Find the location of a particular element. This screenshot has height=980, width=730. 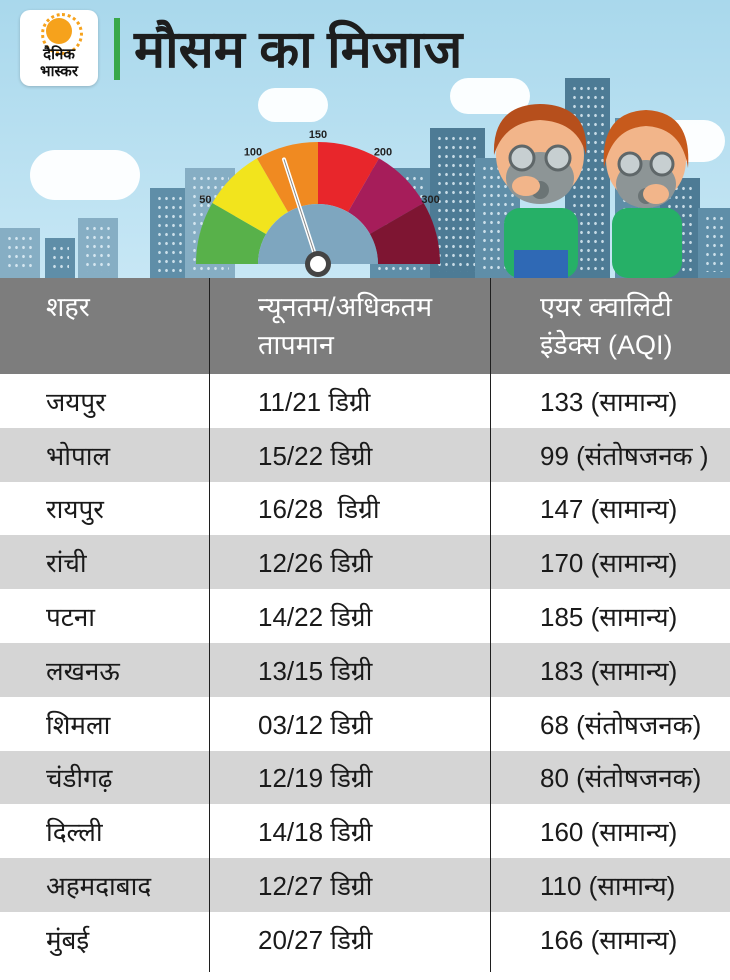

city-cell: पटना is located at coordinates (71, 617).